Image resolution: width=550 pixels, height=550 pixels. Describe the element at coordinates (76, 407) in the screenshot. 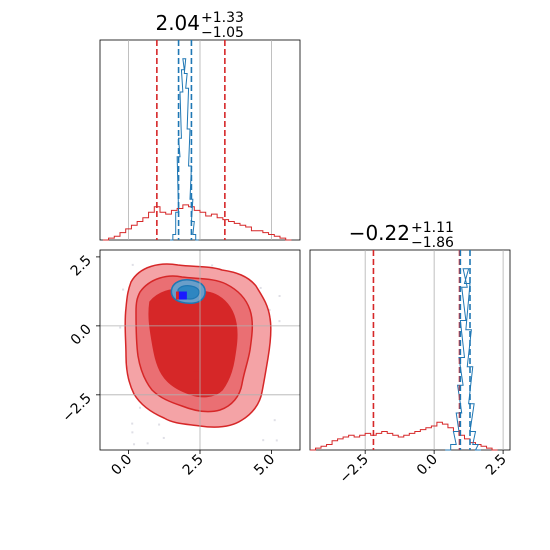

I see `y-tick-label: −2.5` at that location.